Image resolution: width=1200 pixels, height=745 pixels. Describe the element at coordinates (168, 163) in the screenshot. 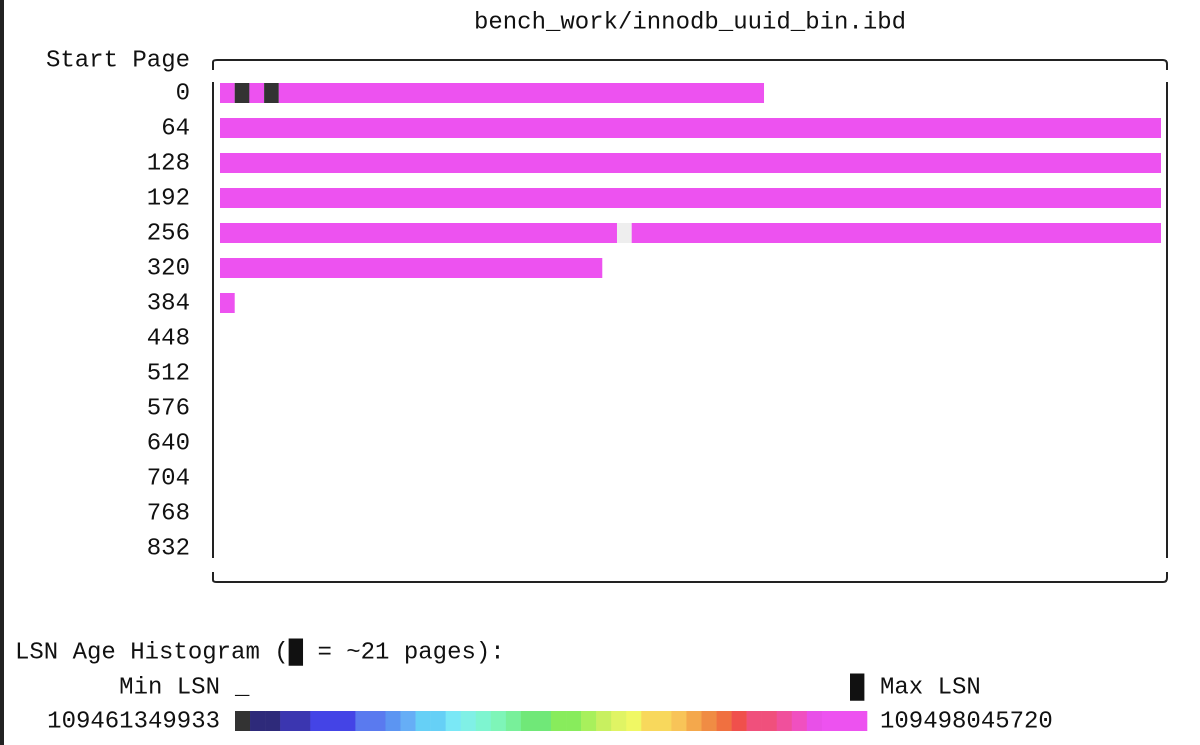

I see `row-label: 128` at that location.